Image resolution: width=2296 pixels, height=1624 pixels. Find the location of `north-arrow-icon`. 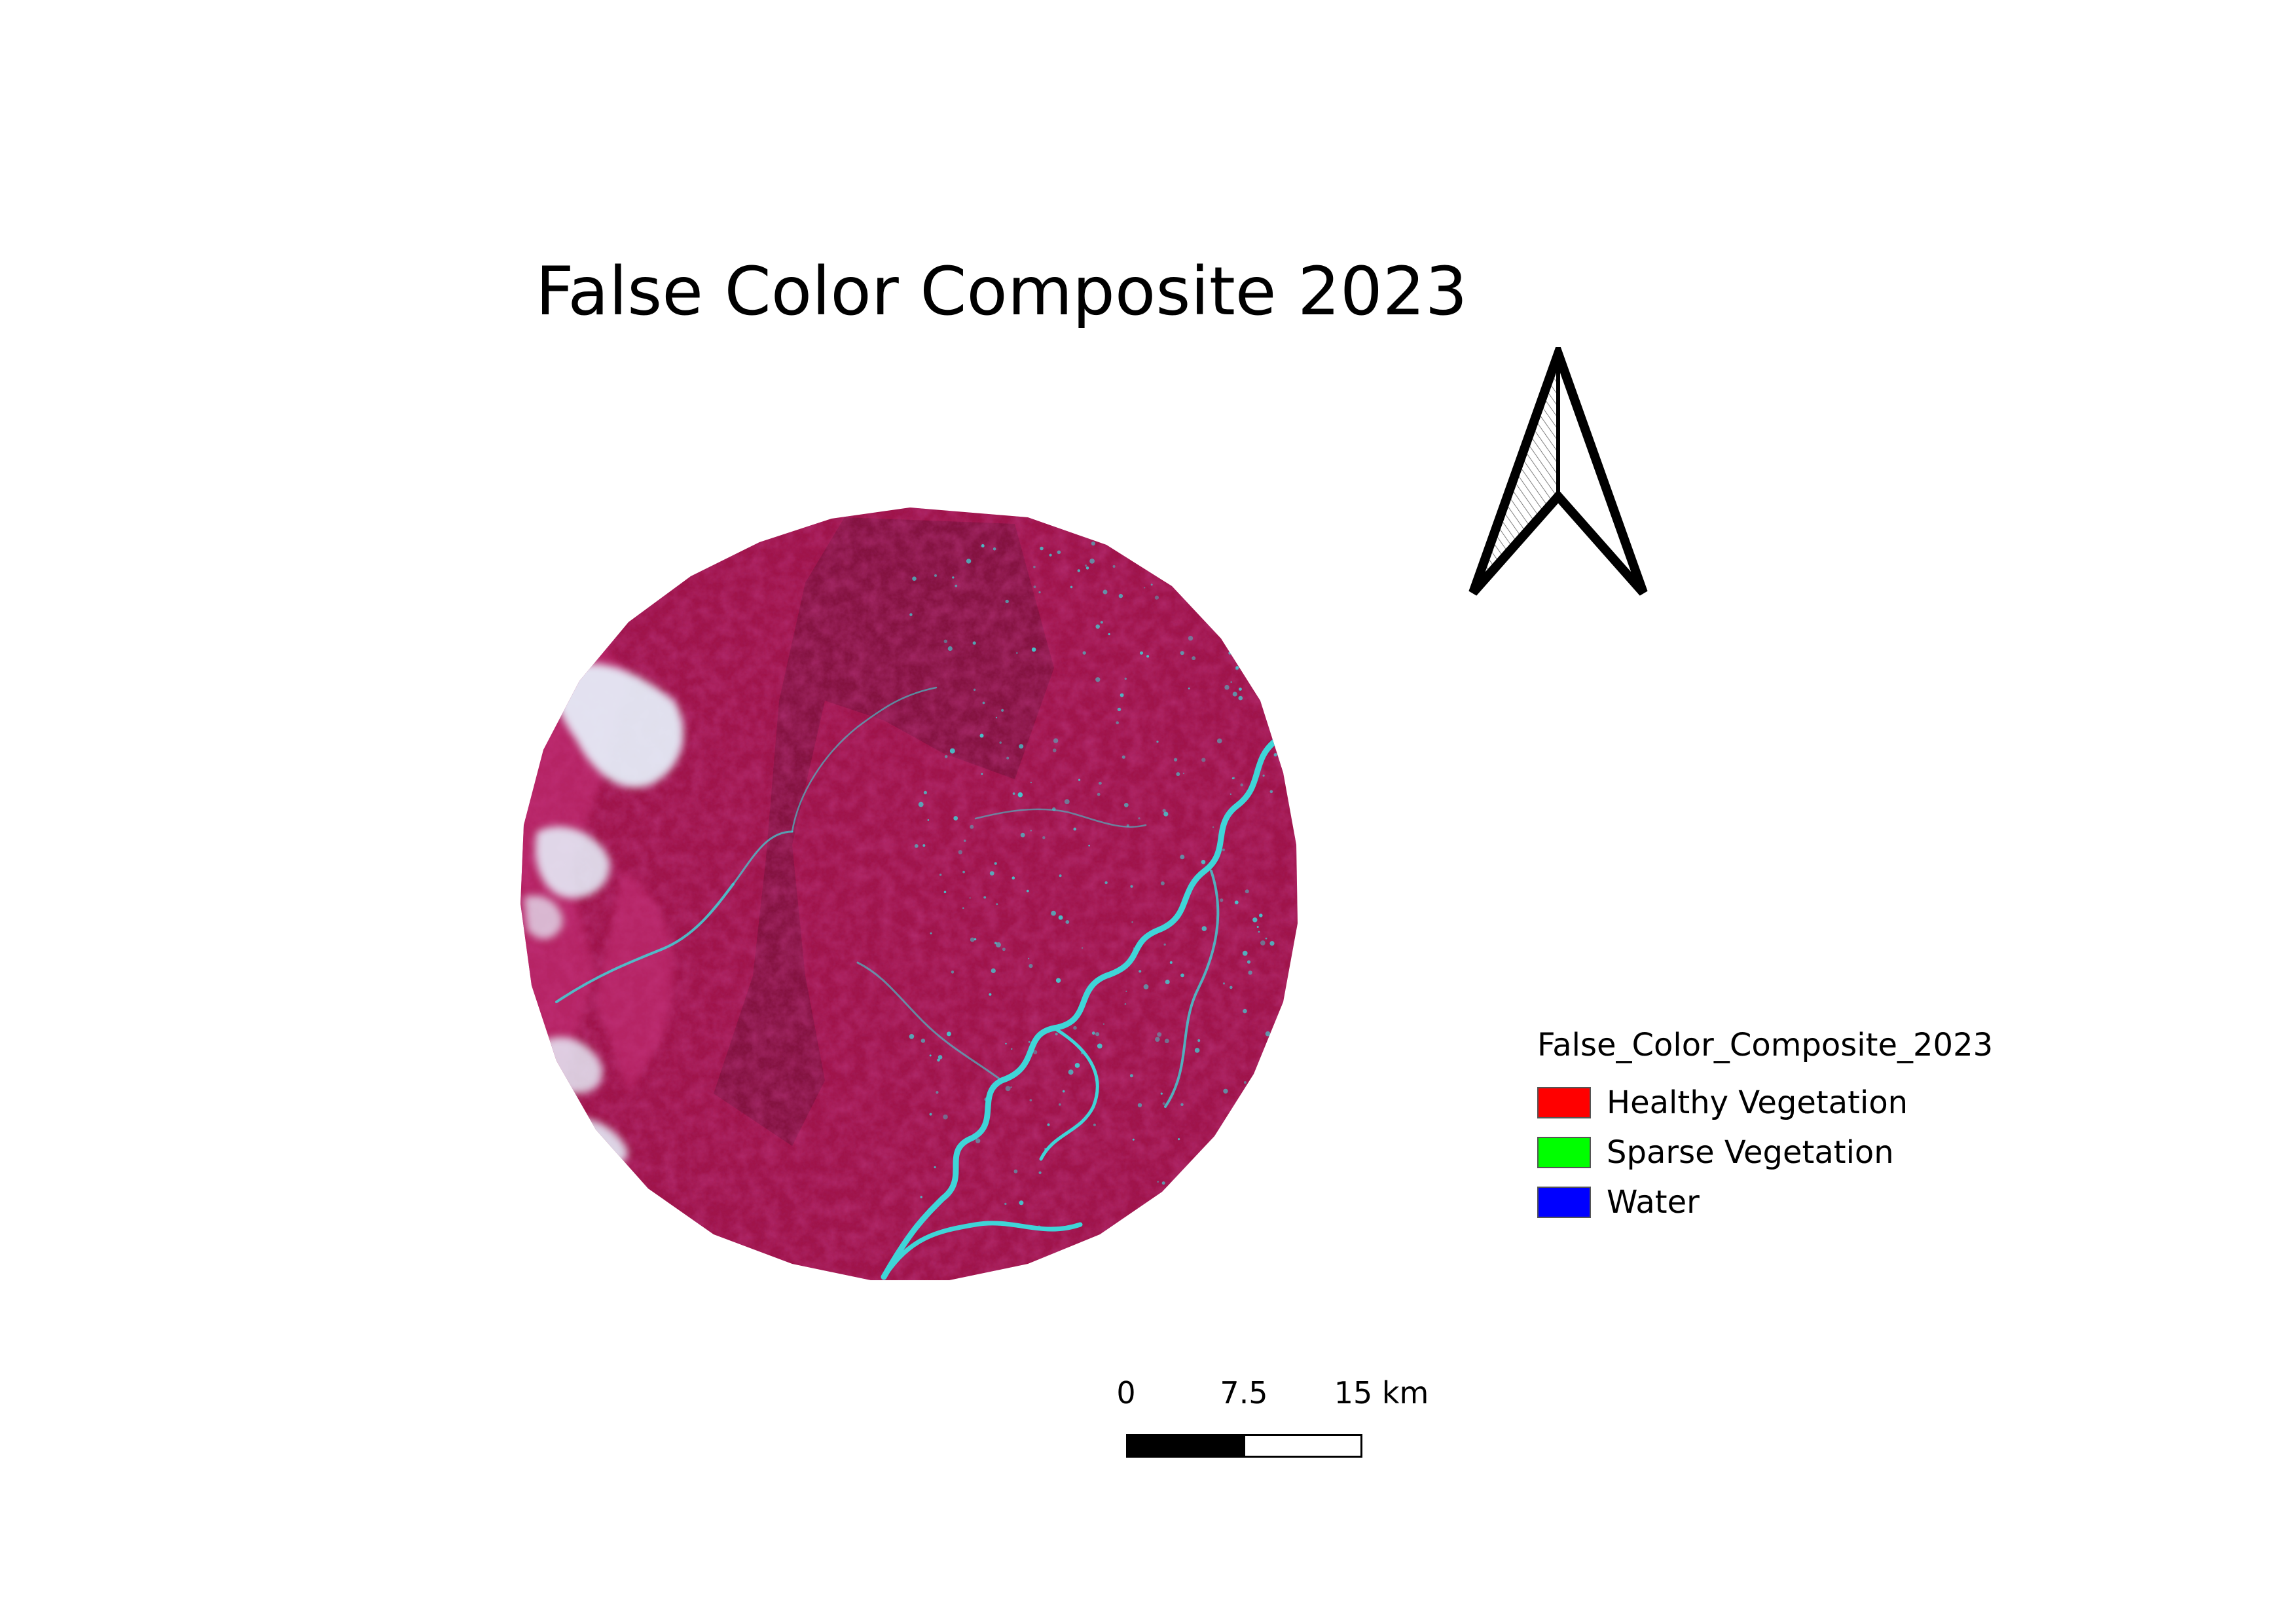

north-arrow-icon is located at coordinates (1558, 471).